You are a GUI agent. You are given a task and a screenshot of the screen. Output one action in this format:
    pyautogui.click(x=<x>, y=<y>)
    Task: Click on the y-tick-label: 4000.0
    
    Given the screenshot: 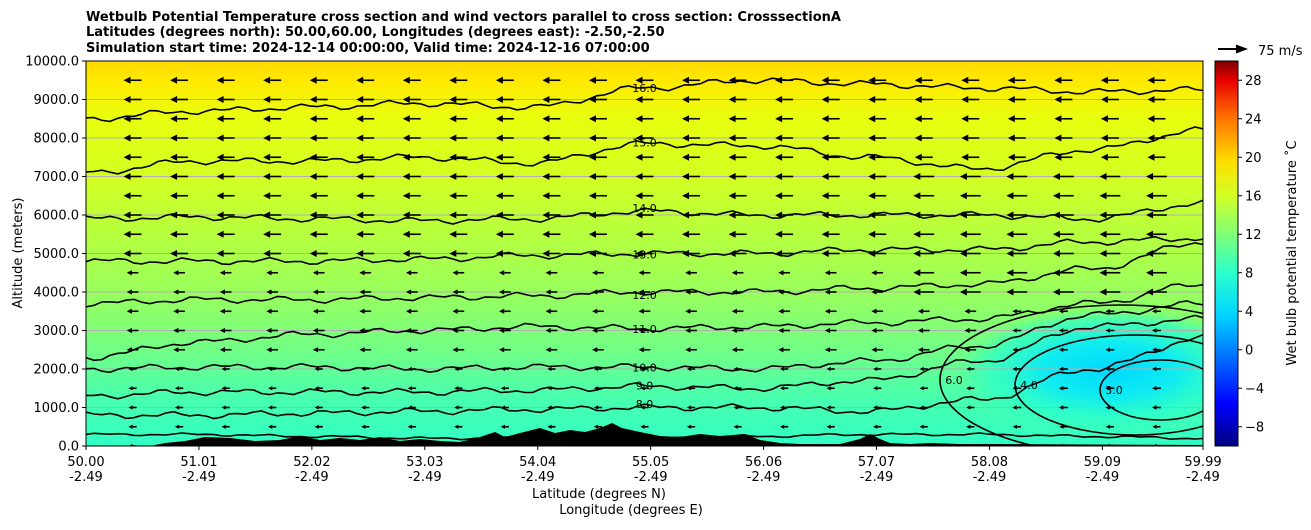 What is the action you would take?
    pyautogui.click(x=57, y=293)
    